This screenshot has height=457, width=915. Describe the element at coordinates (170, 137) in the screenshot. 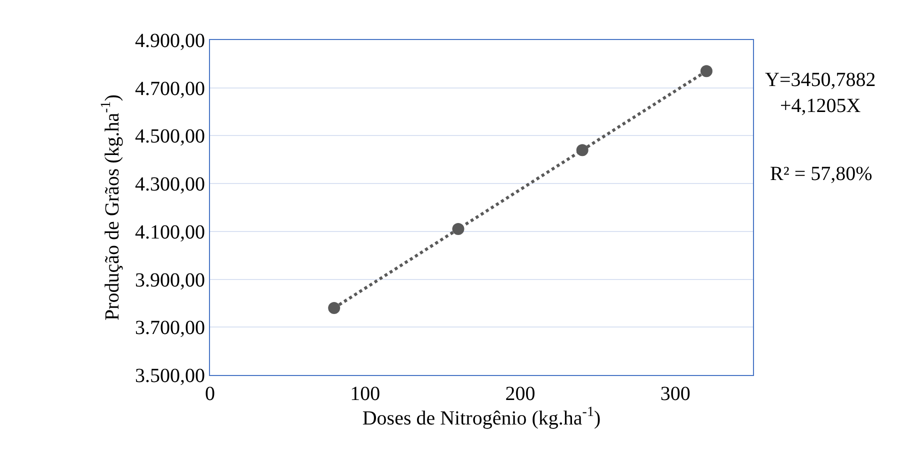

I see `y-tick-label: 4.500,00` at that location.